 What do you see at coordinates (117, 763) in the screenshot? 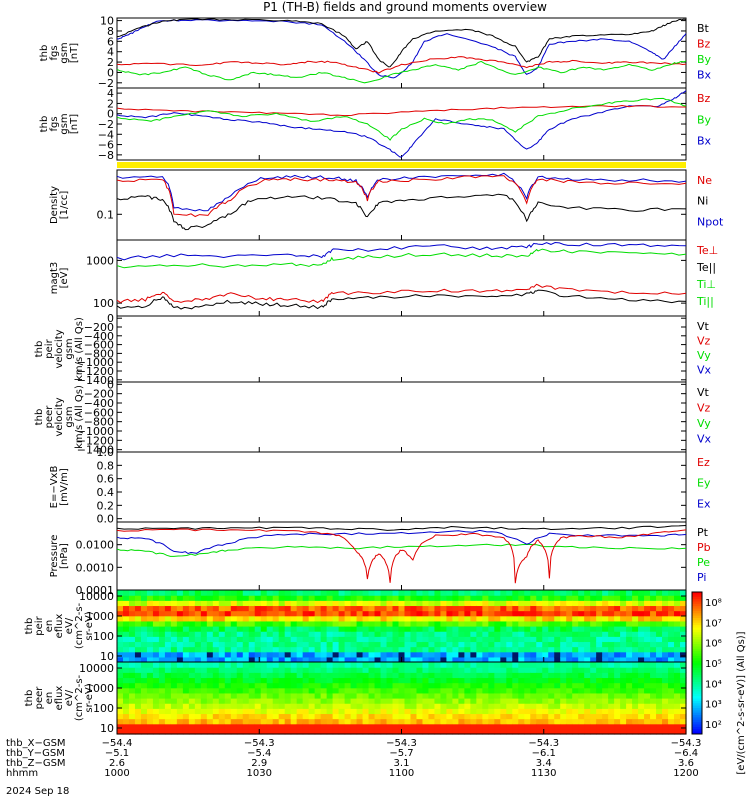
I see `xaxis-value: 2.6` at bounding box center [117, 763].